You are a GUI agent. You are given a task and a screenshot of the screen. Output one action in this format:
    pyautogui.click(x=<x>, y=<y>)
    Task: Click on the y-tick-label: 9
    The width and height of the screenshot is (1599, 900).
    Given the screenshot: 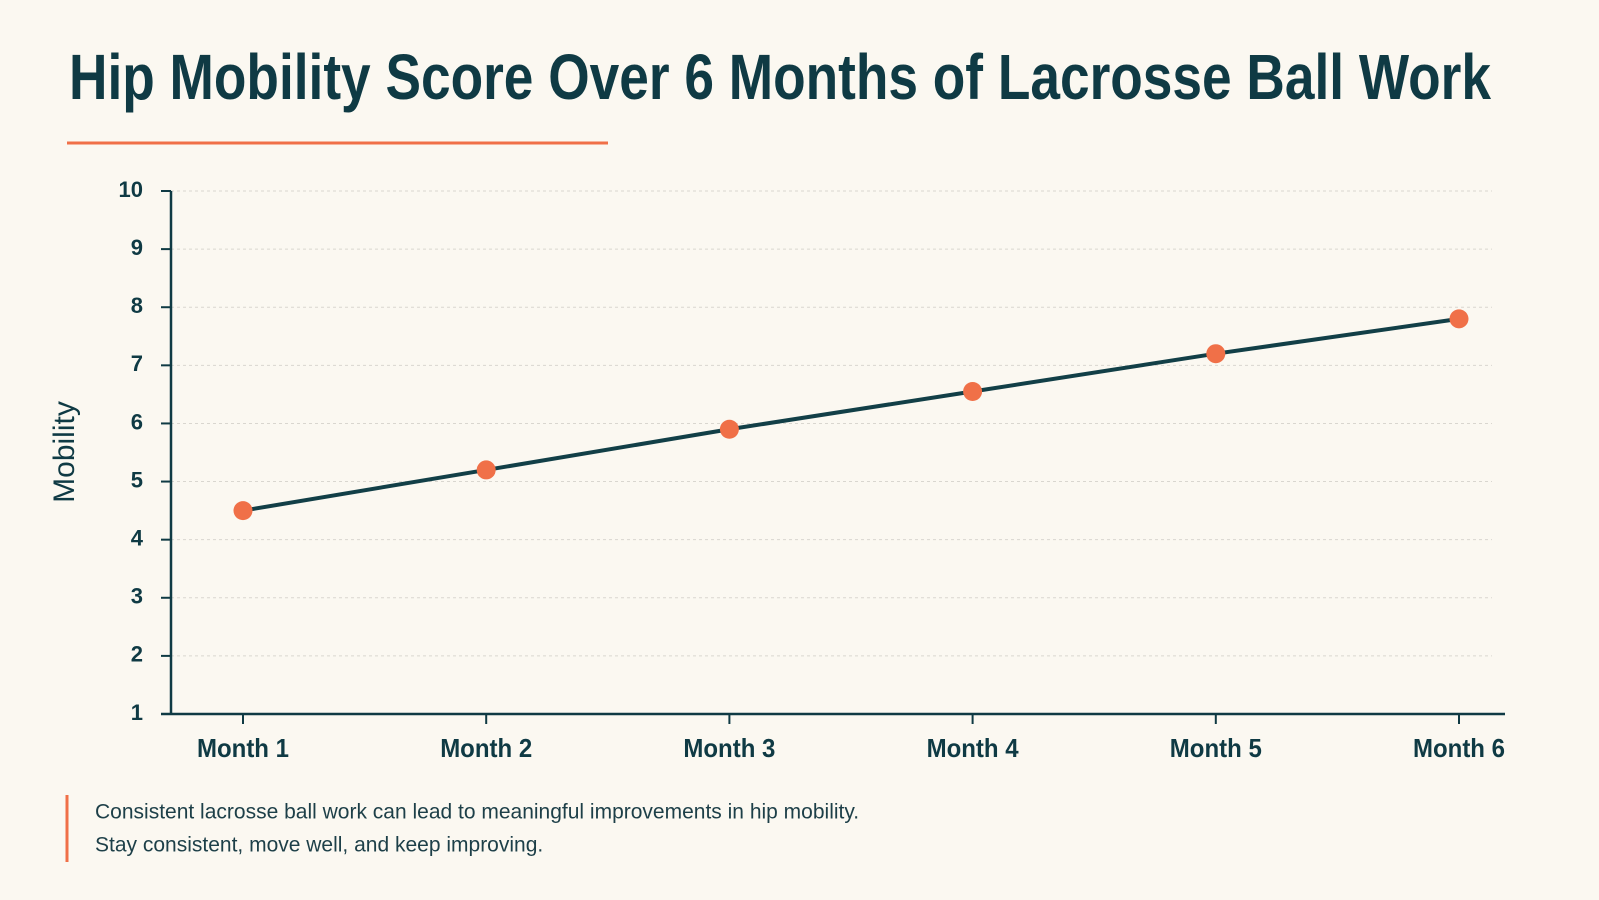 What is the action you would take?
    pyautogui.click(x=137, y=247)
    